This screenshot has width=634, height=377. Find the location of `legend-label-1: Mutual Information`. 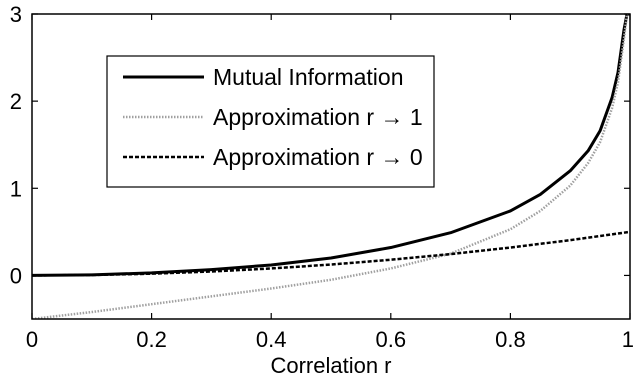

legend-label-1: Mutual Information is located at coordinates (308, 77).